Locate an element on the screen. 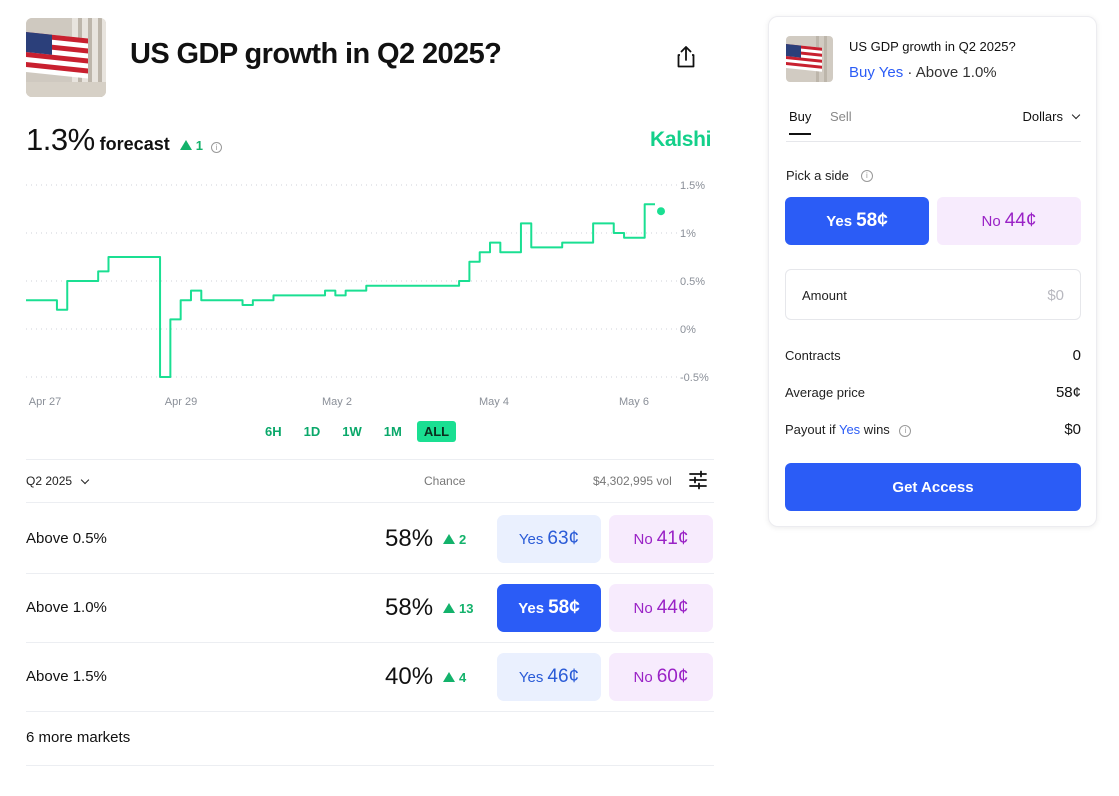 This screenshot has width=1119, height=796. forecast-value: 1.3% is located at coordinates (60, 139).